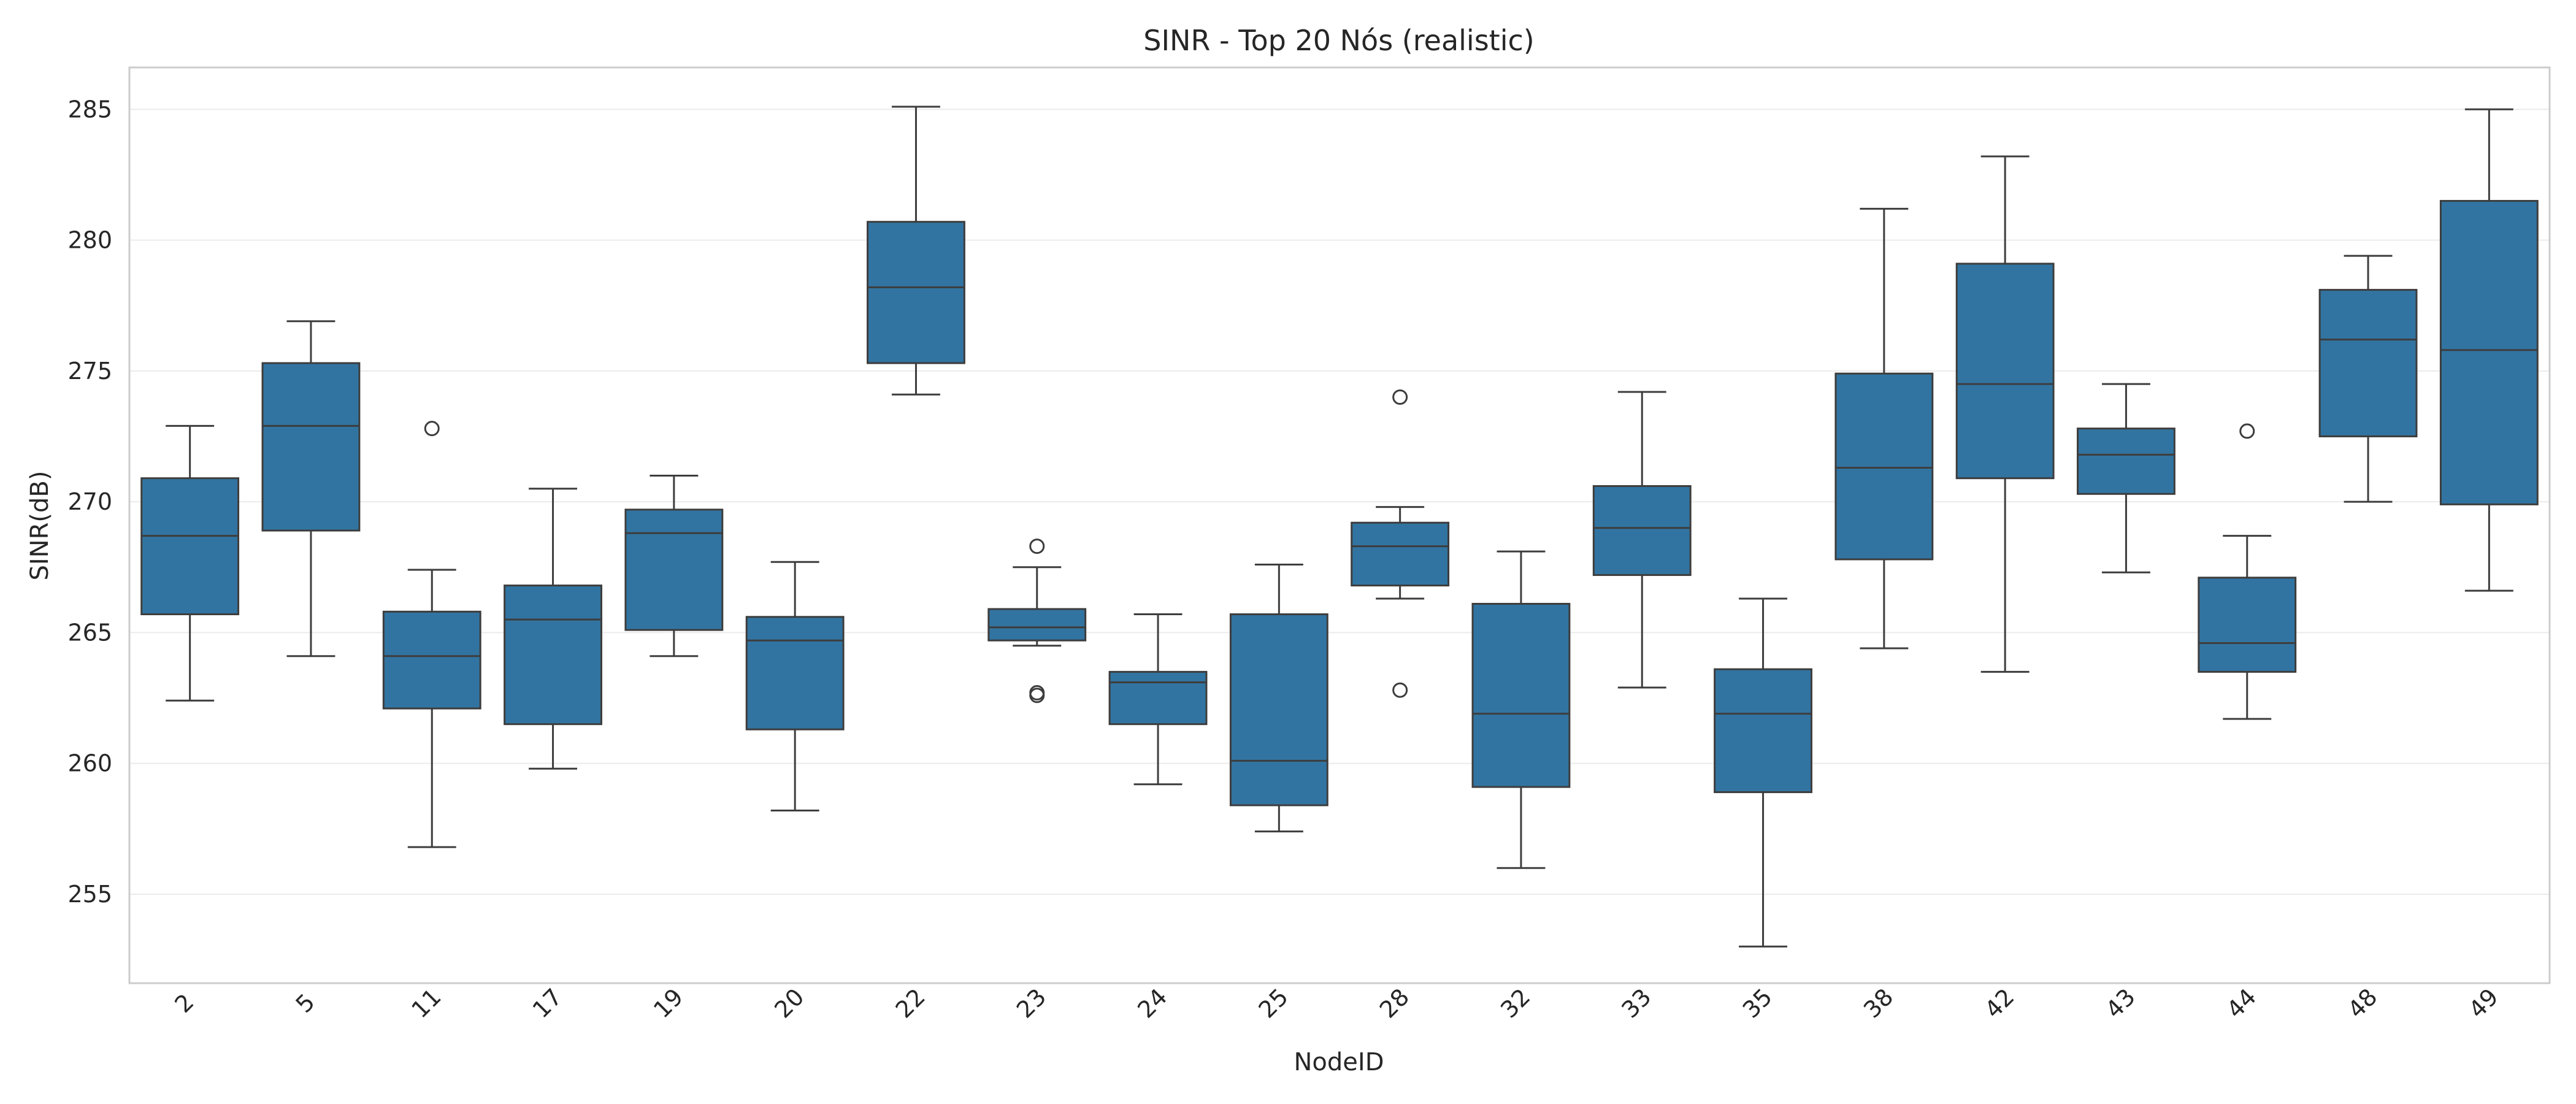 The width and height of the screenshot is (2576, 1104). What do you see at coordinates (1152, 1003) in the screenshot?
I see `x-tick-label: 24` at bounding box center [1152, 1003].